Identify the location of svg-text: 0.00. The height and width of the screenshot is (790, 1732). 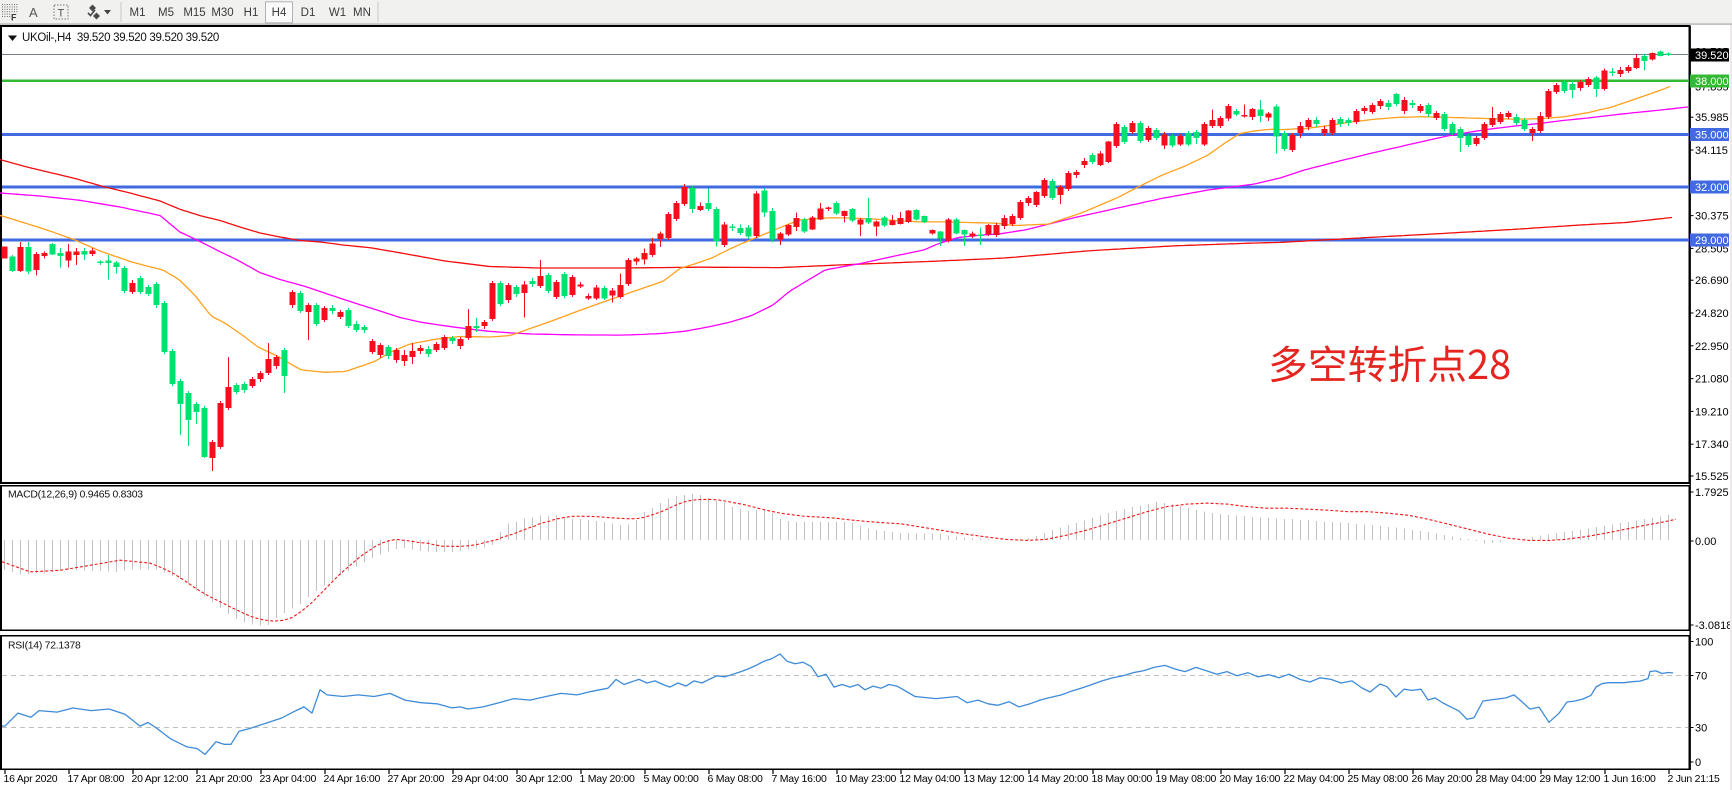
(1705, 542).